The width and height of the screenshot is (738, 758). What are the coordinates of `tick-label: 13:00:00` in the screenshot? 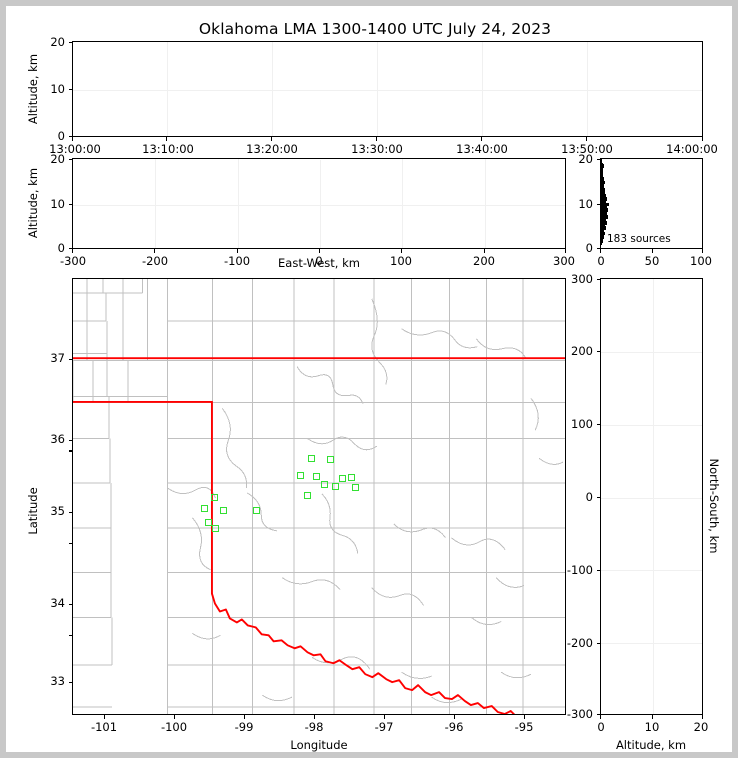 It's located at (75, 149).